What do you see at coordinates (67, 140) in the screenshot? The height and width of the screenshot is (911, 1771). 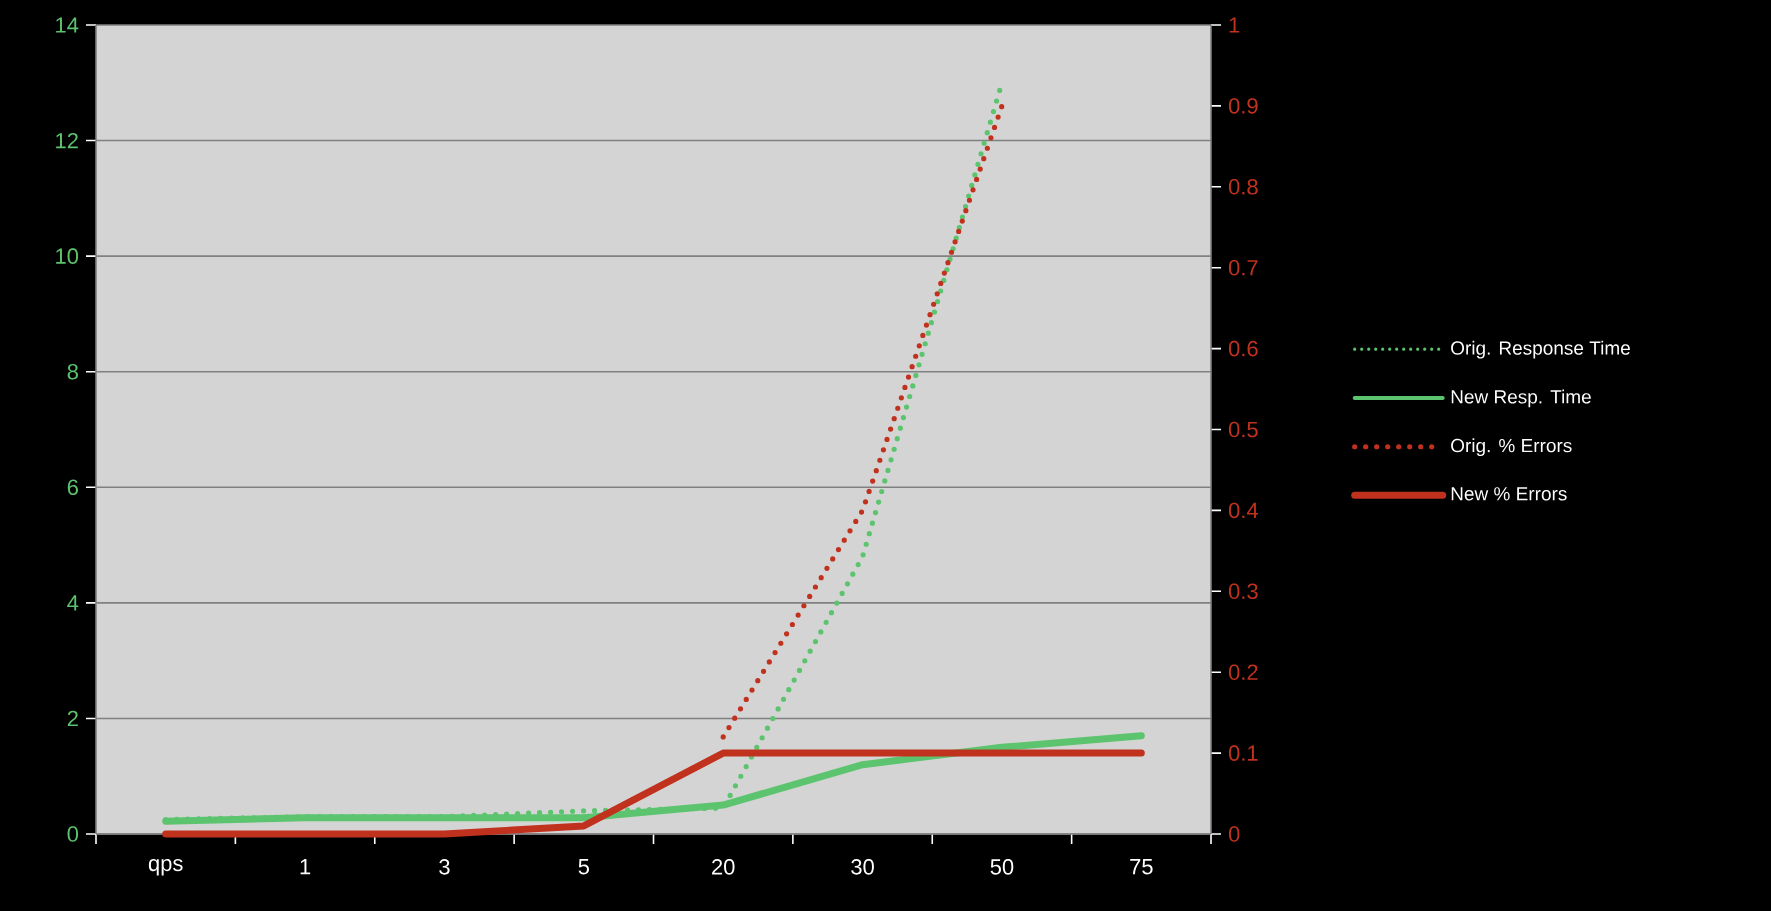 I see `y-tick-label: 12` at bounding box center [67, 140].